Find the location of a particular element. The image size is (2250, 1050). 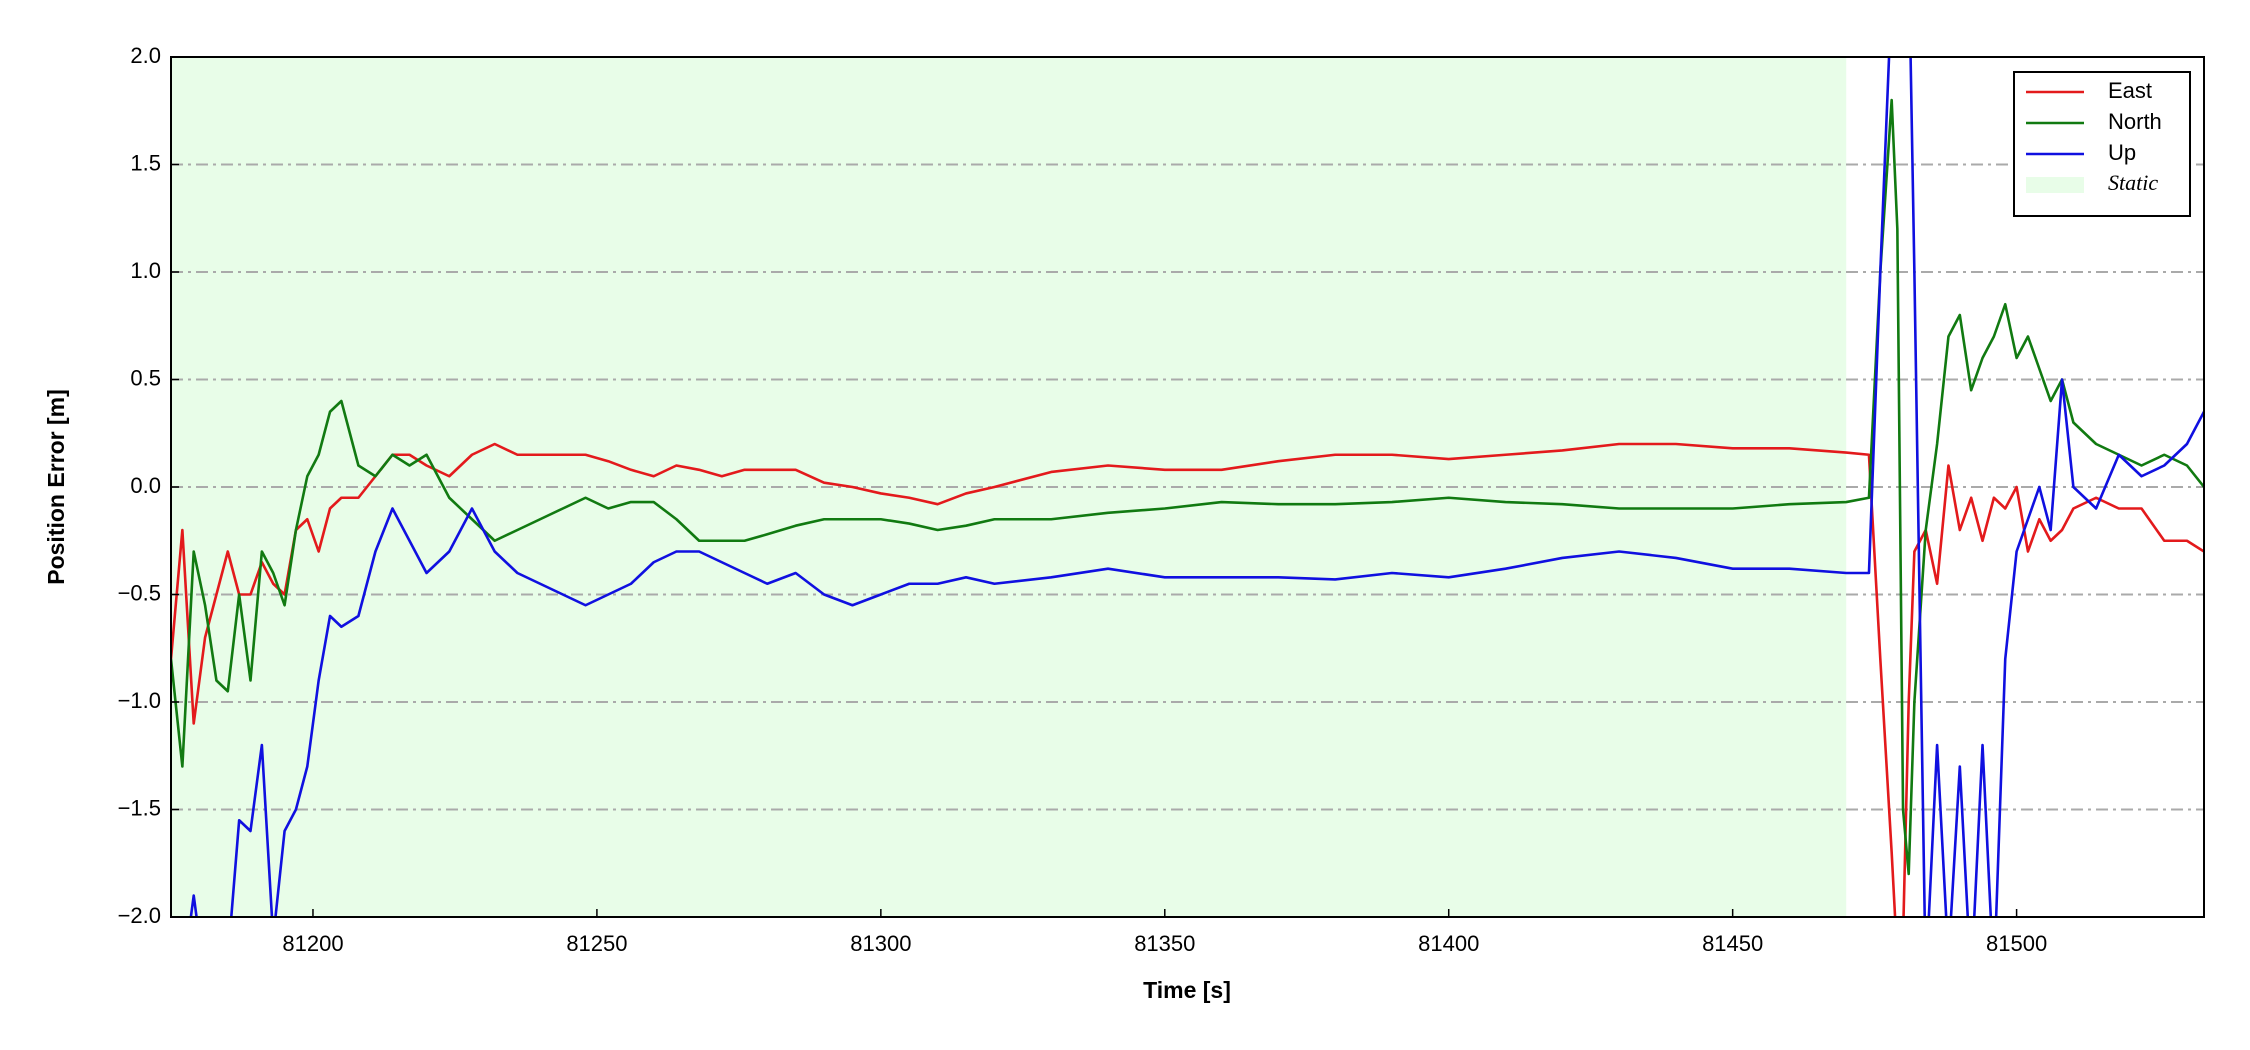

y-axis-label: Position Error [m] is located at coordinates (56, 487).